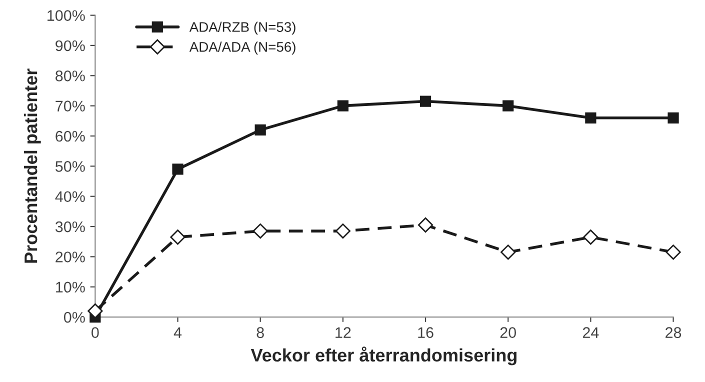 Image resolution: width=705 pixels, height=382 pixels. I want to click on x-axis-title: Veckor efter återrandomisering, so click(383, 356).